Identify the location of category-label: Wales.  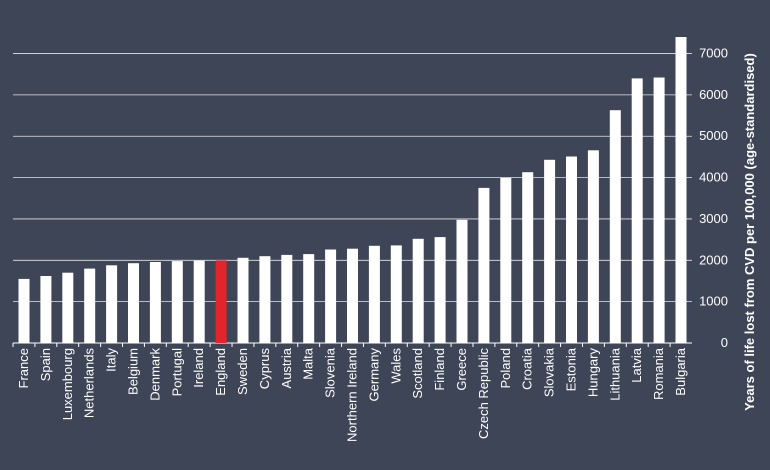
(395, 366).